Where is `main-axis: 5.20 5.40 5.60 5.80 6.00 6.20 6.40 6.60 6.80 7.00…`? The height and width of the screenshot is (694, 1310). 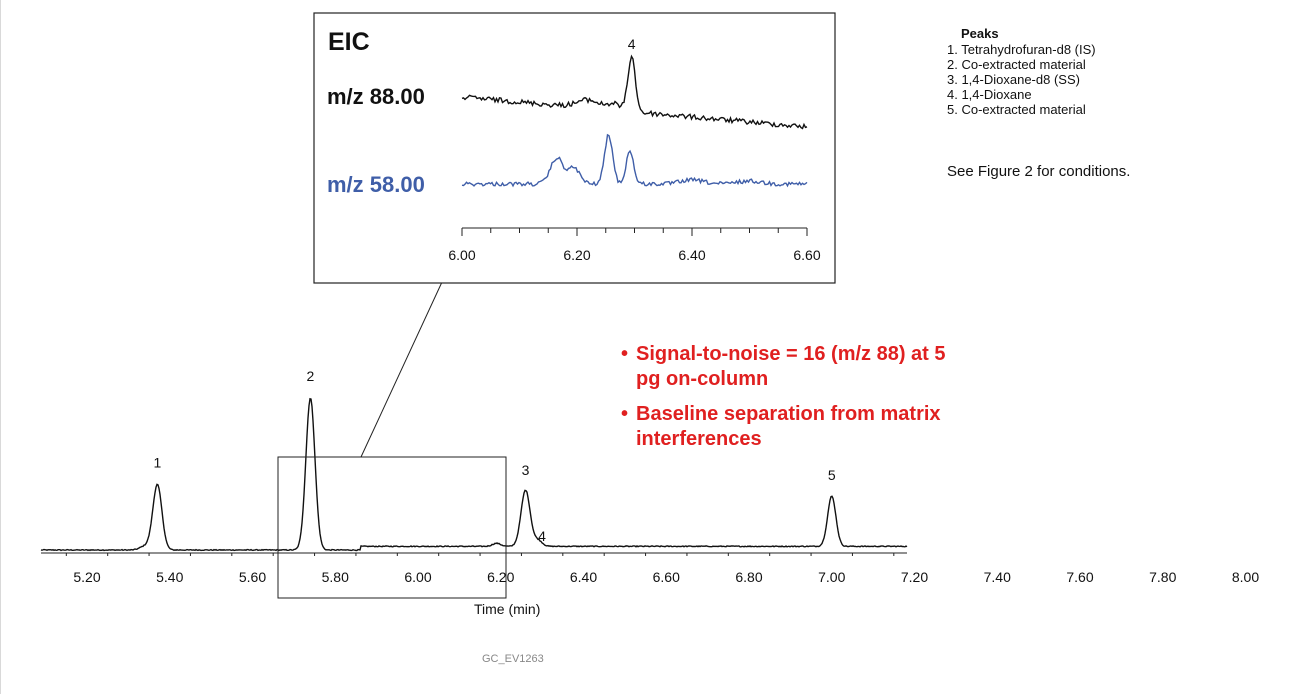 main-axis: 5.20 5.40 5.60 5.80 6.00 6.20 6.40 6.60 6.80 7.00… is located at coordinates (650, 568).